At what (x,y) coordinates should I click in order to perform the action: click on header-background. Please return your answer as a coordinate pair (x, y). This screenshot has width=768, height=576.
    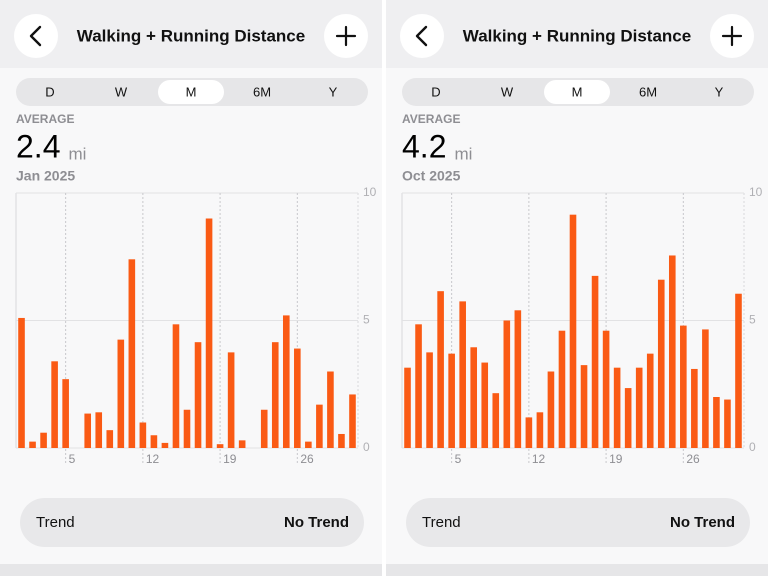
    Looking at the image, I should click on (577, 34).